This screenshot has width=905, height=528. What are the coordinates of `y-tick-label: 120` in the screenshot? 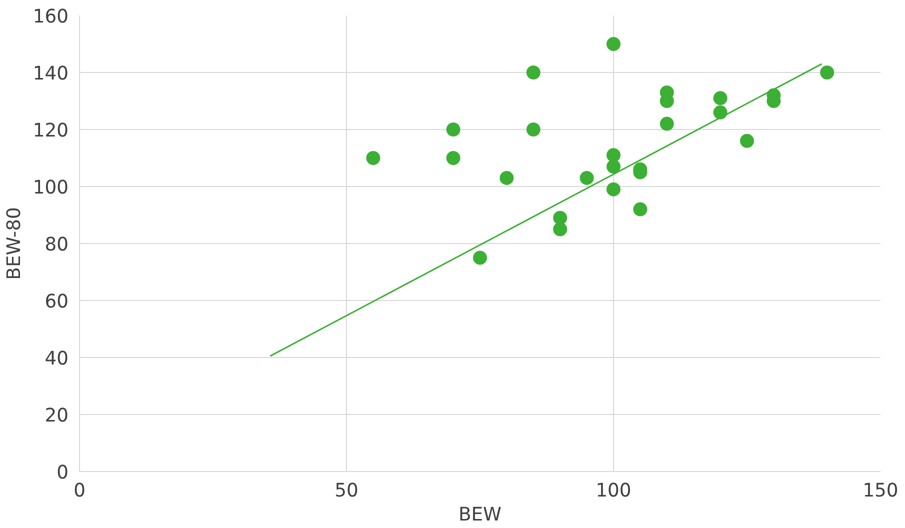 It's located at (50, 131).